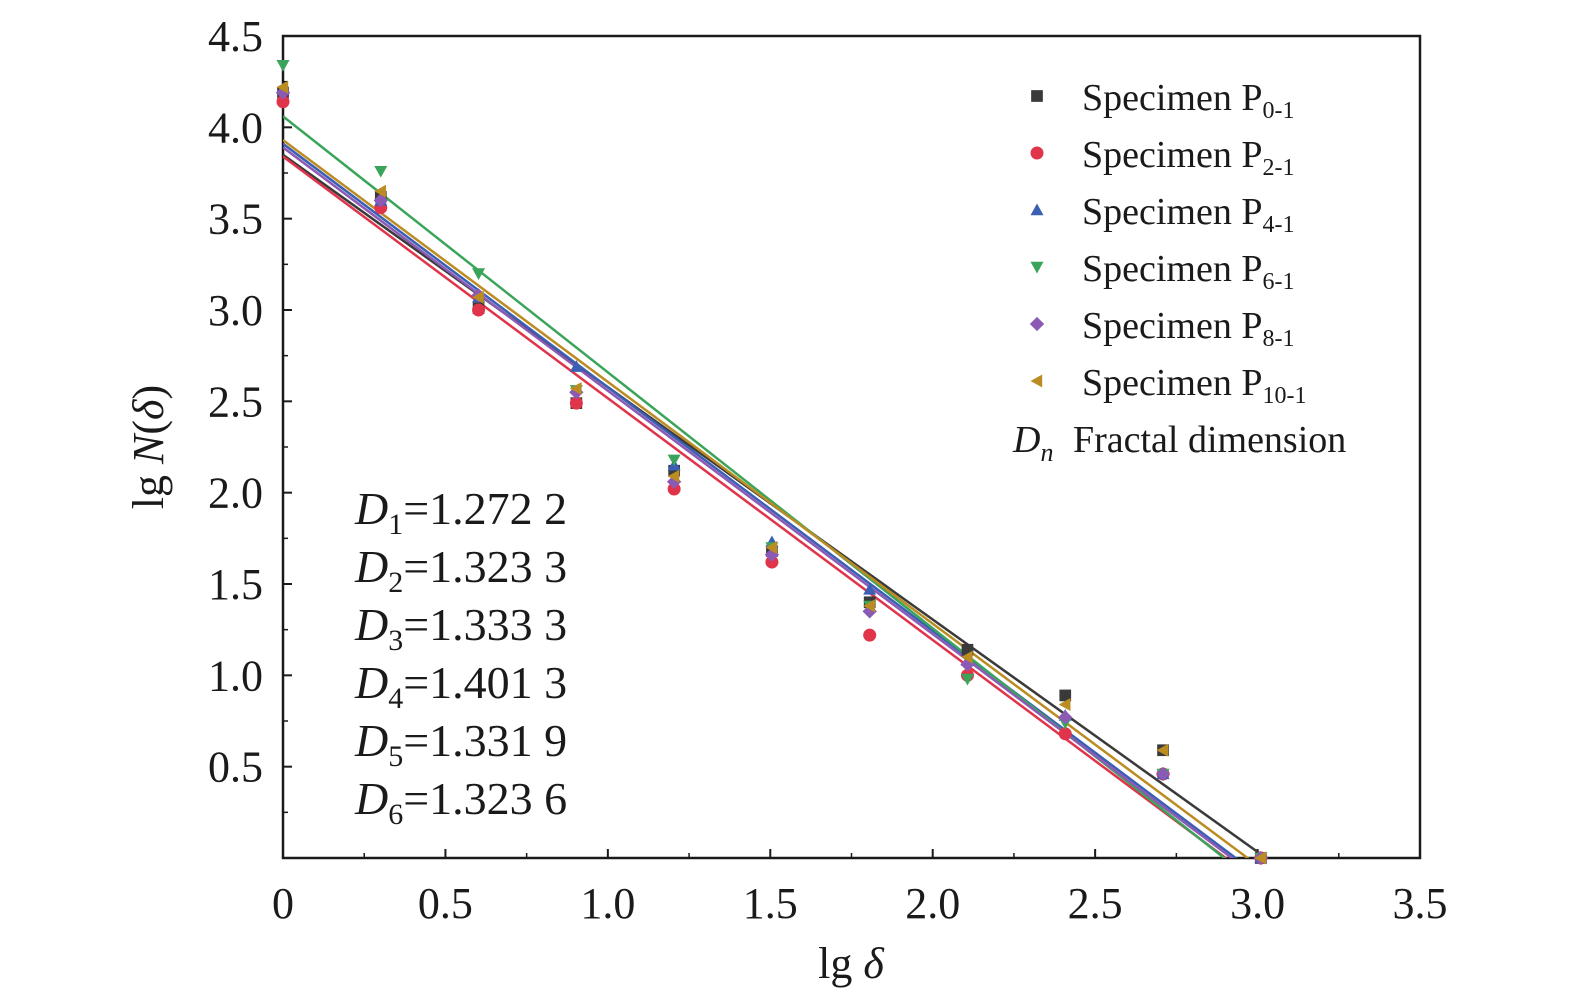  I want to click on legend-label: Specimen P4-1, so click(1188, 214).